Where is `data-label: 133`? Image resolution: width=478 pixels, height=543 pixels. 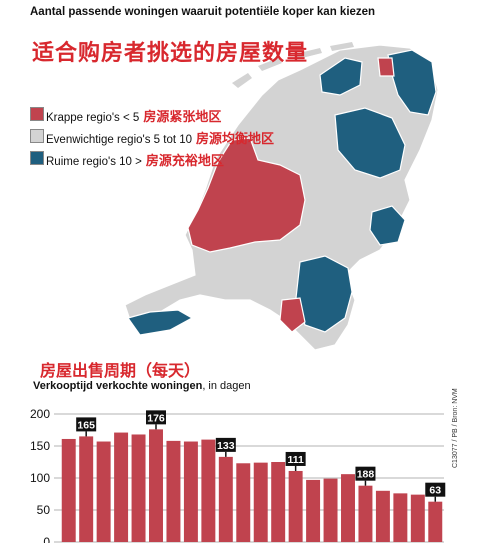 data-label: 133 is located at coordinates (226, 446).